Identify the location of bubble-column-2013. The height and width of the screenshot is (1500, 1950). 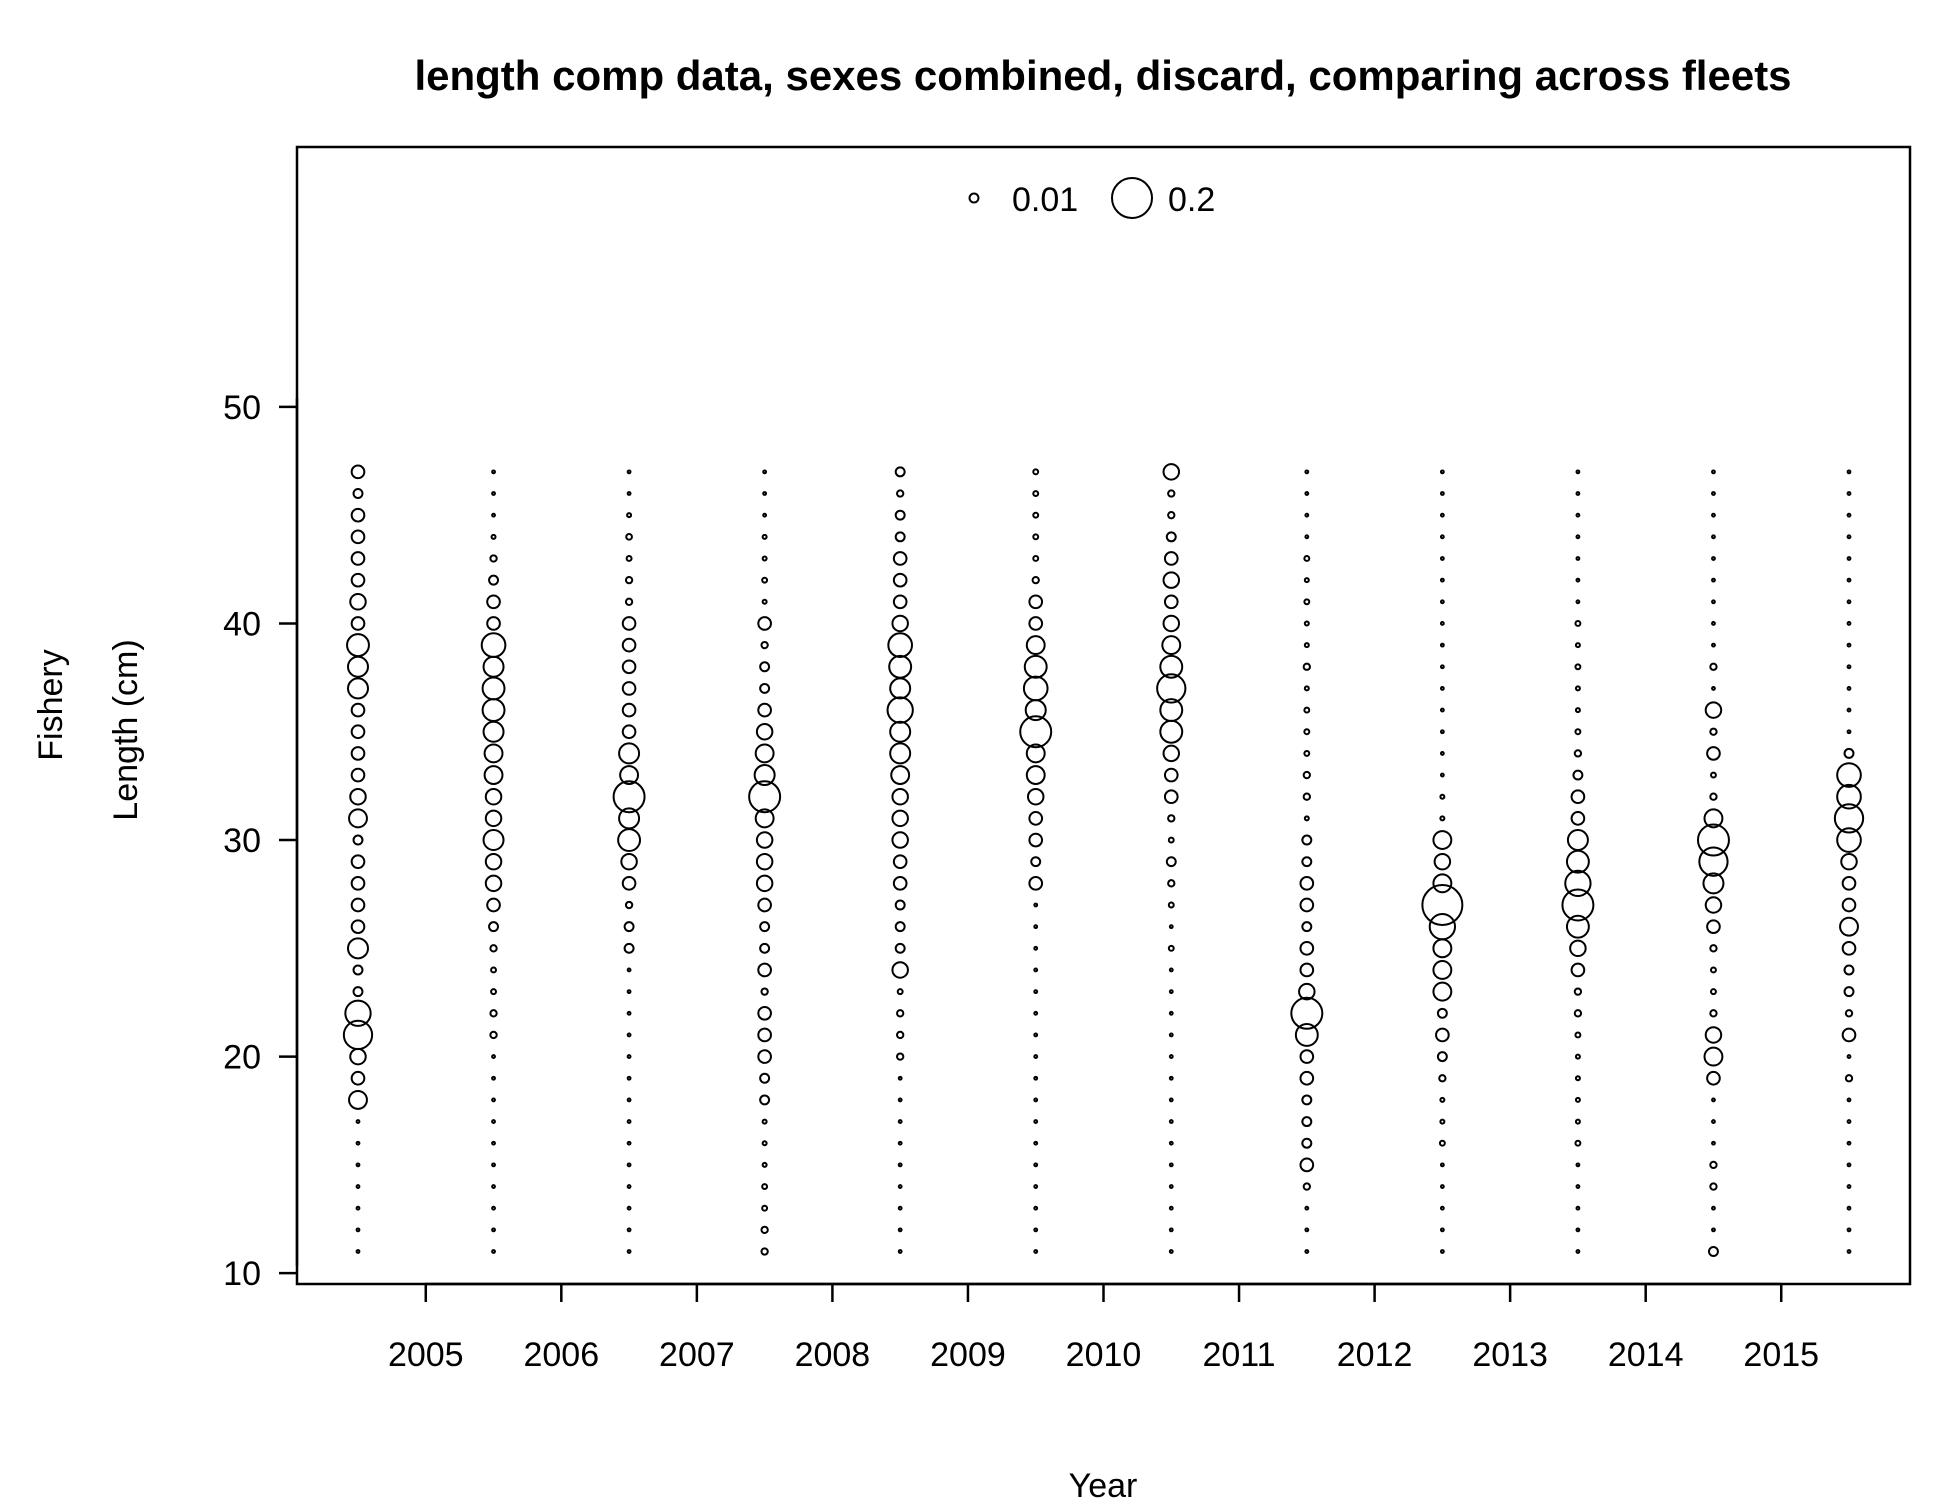
(1442, 861).